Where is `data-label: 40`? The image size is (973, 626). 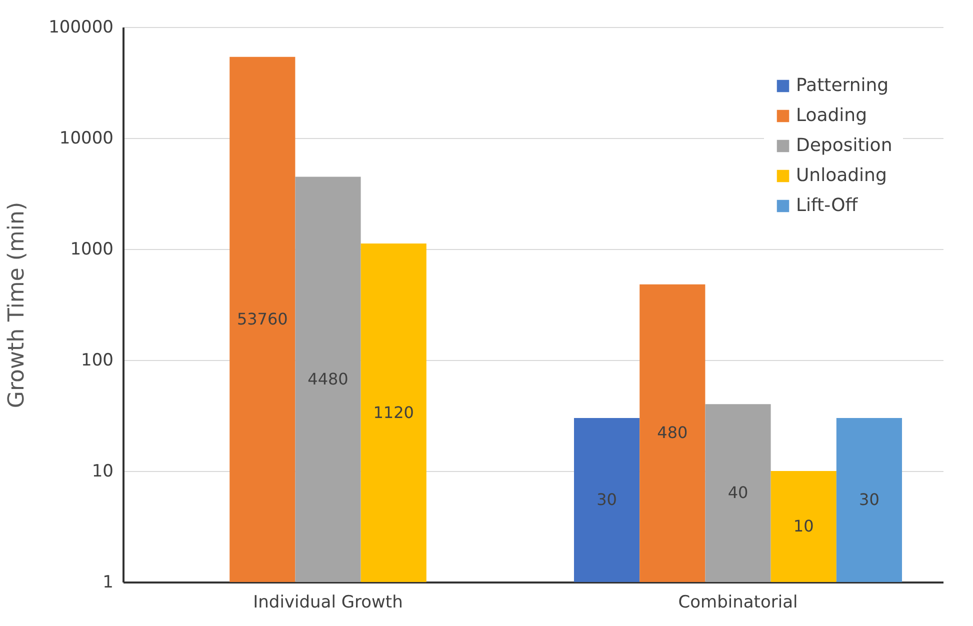 data-label: 40 is located at coordinates (738, 492).